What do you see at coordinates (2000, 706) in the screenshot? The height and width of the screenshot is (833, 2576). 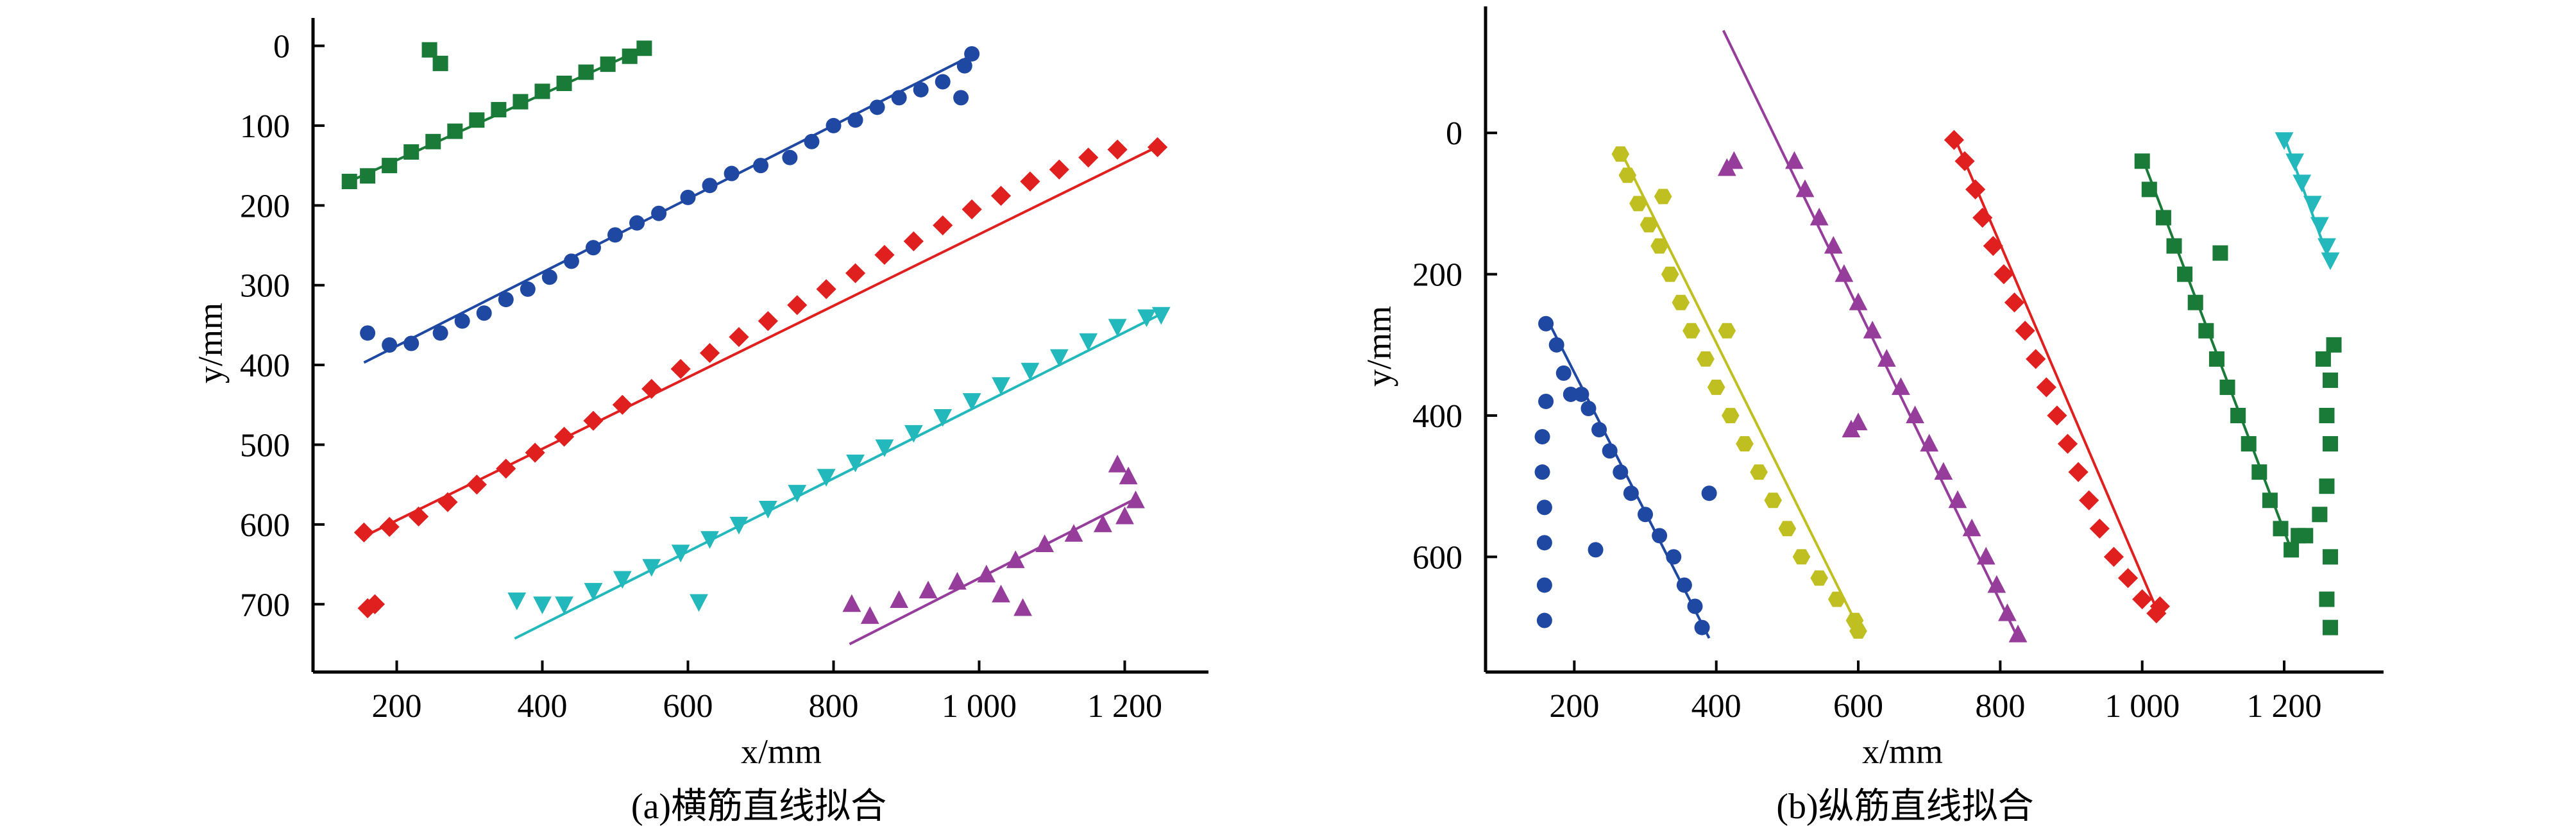 I see `x-tick-label: 800` at bounding box center [2000, 706].